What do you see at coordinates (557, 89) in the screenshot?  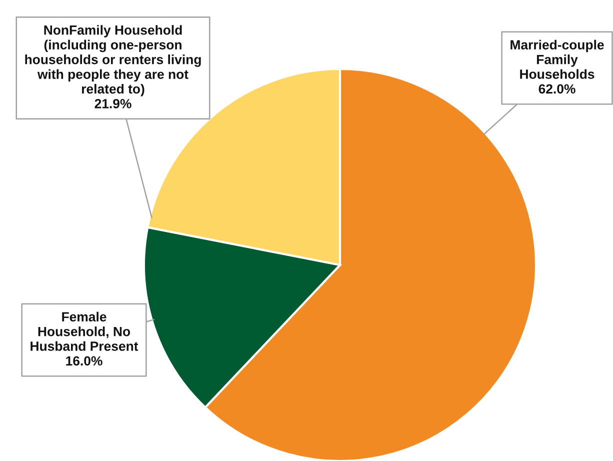 I see `data-label: 62.0%` at bounding box center [557, 89].